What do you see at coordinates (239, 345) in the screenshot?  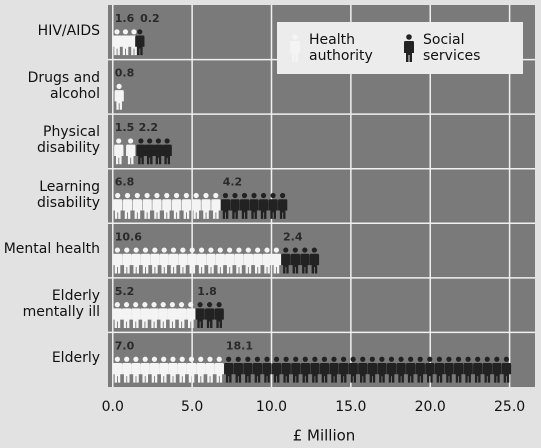 I see `value-label: 18.1` at bounding box center [239, 345].